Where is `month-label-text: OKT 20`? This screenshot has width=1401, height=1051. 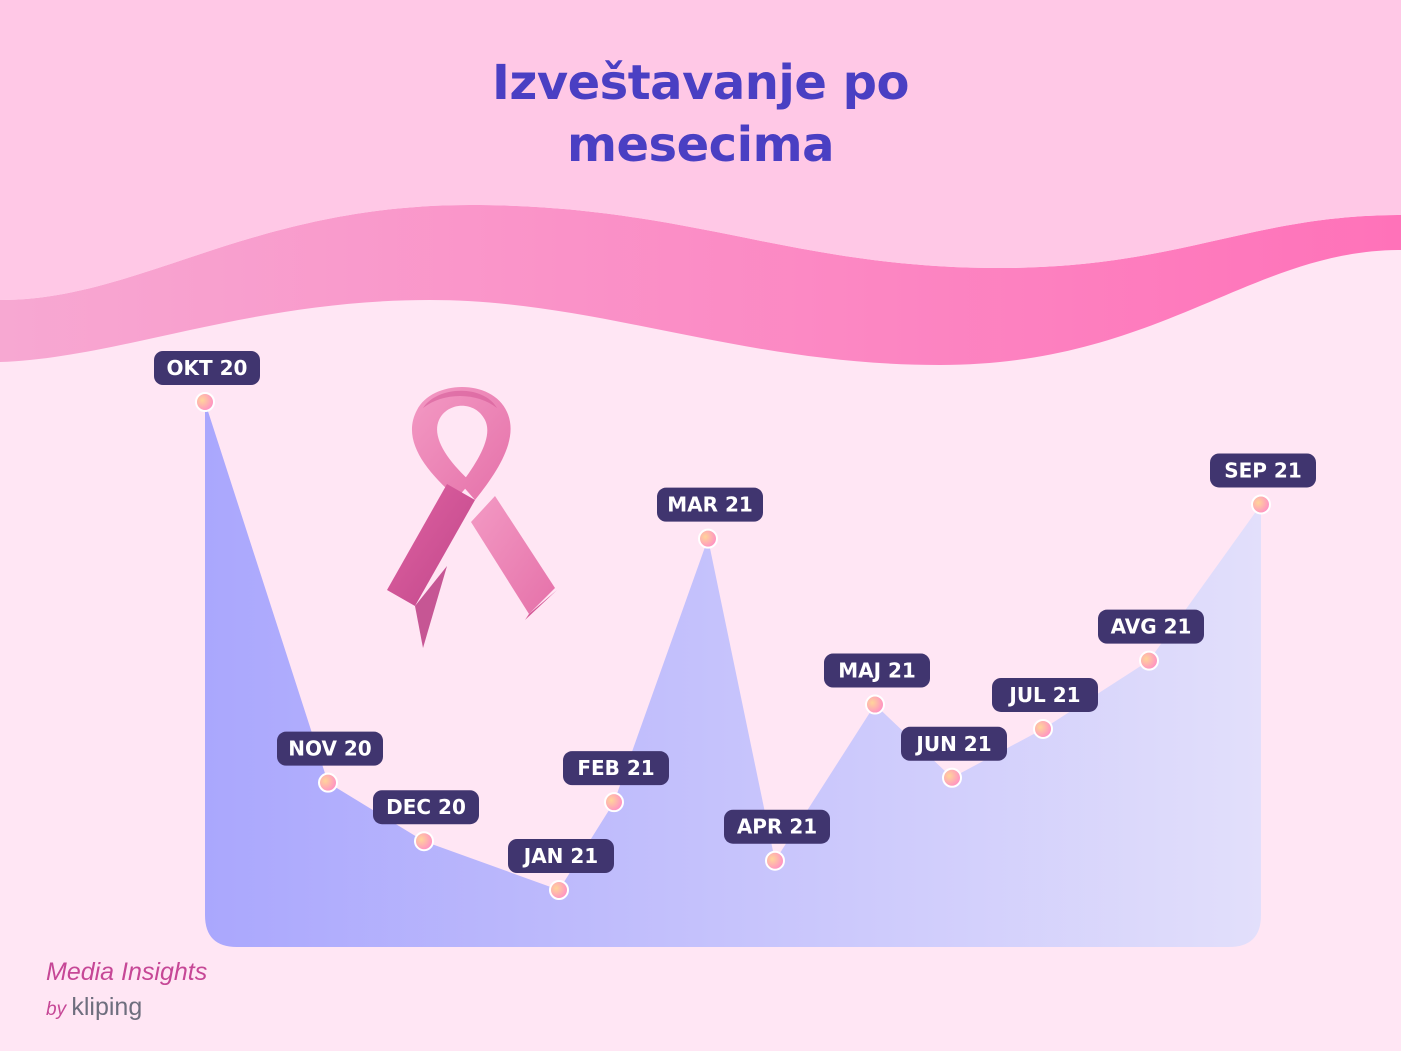 month-label-text: OKT 20 is located at coordinates (207, 368).